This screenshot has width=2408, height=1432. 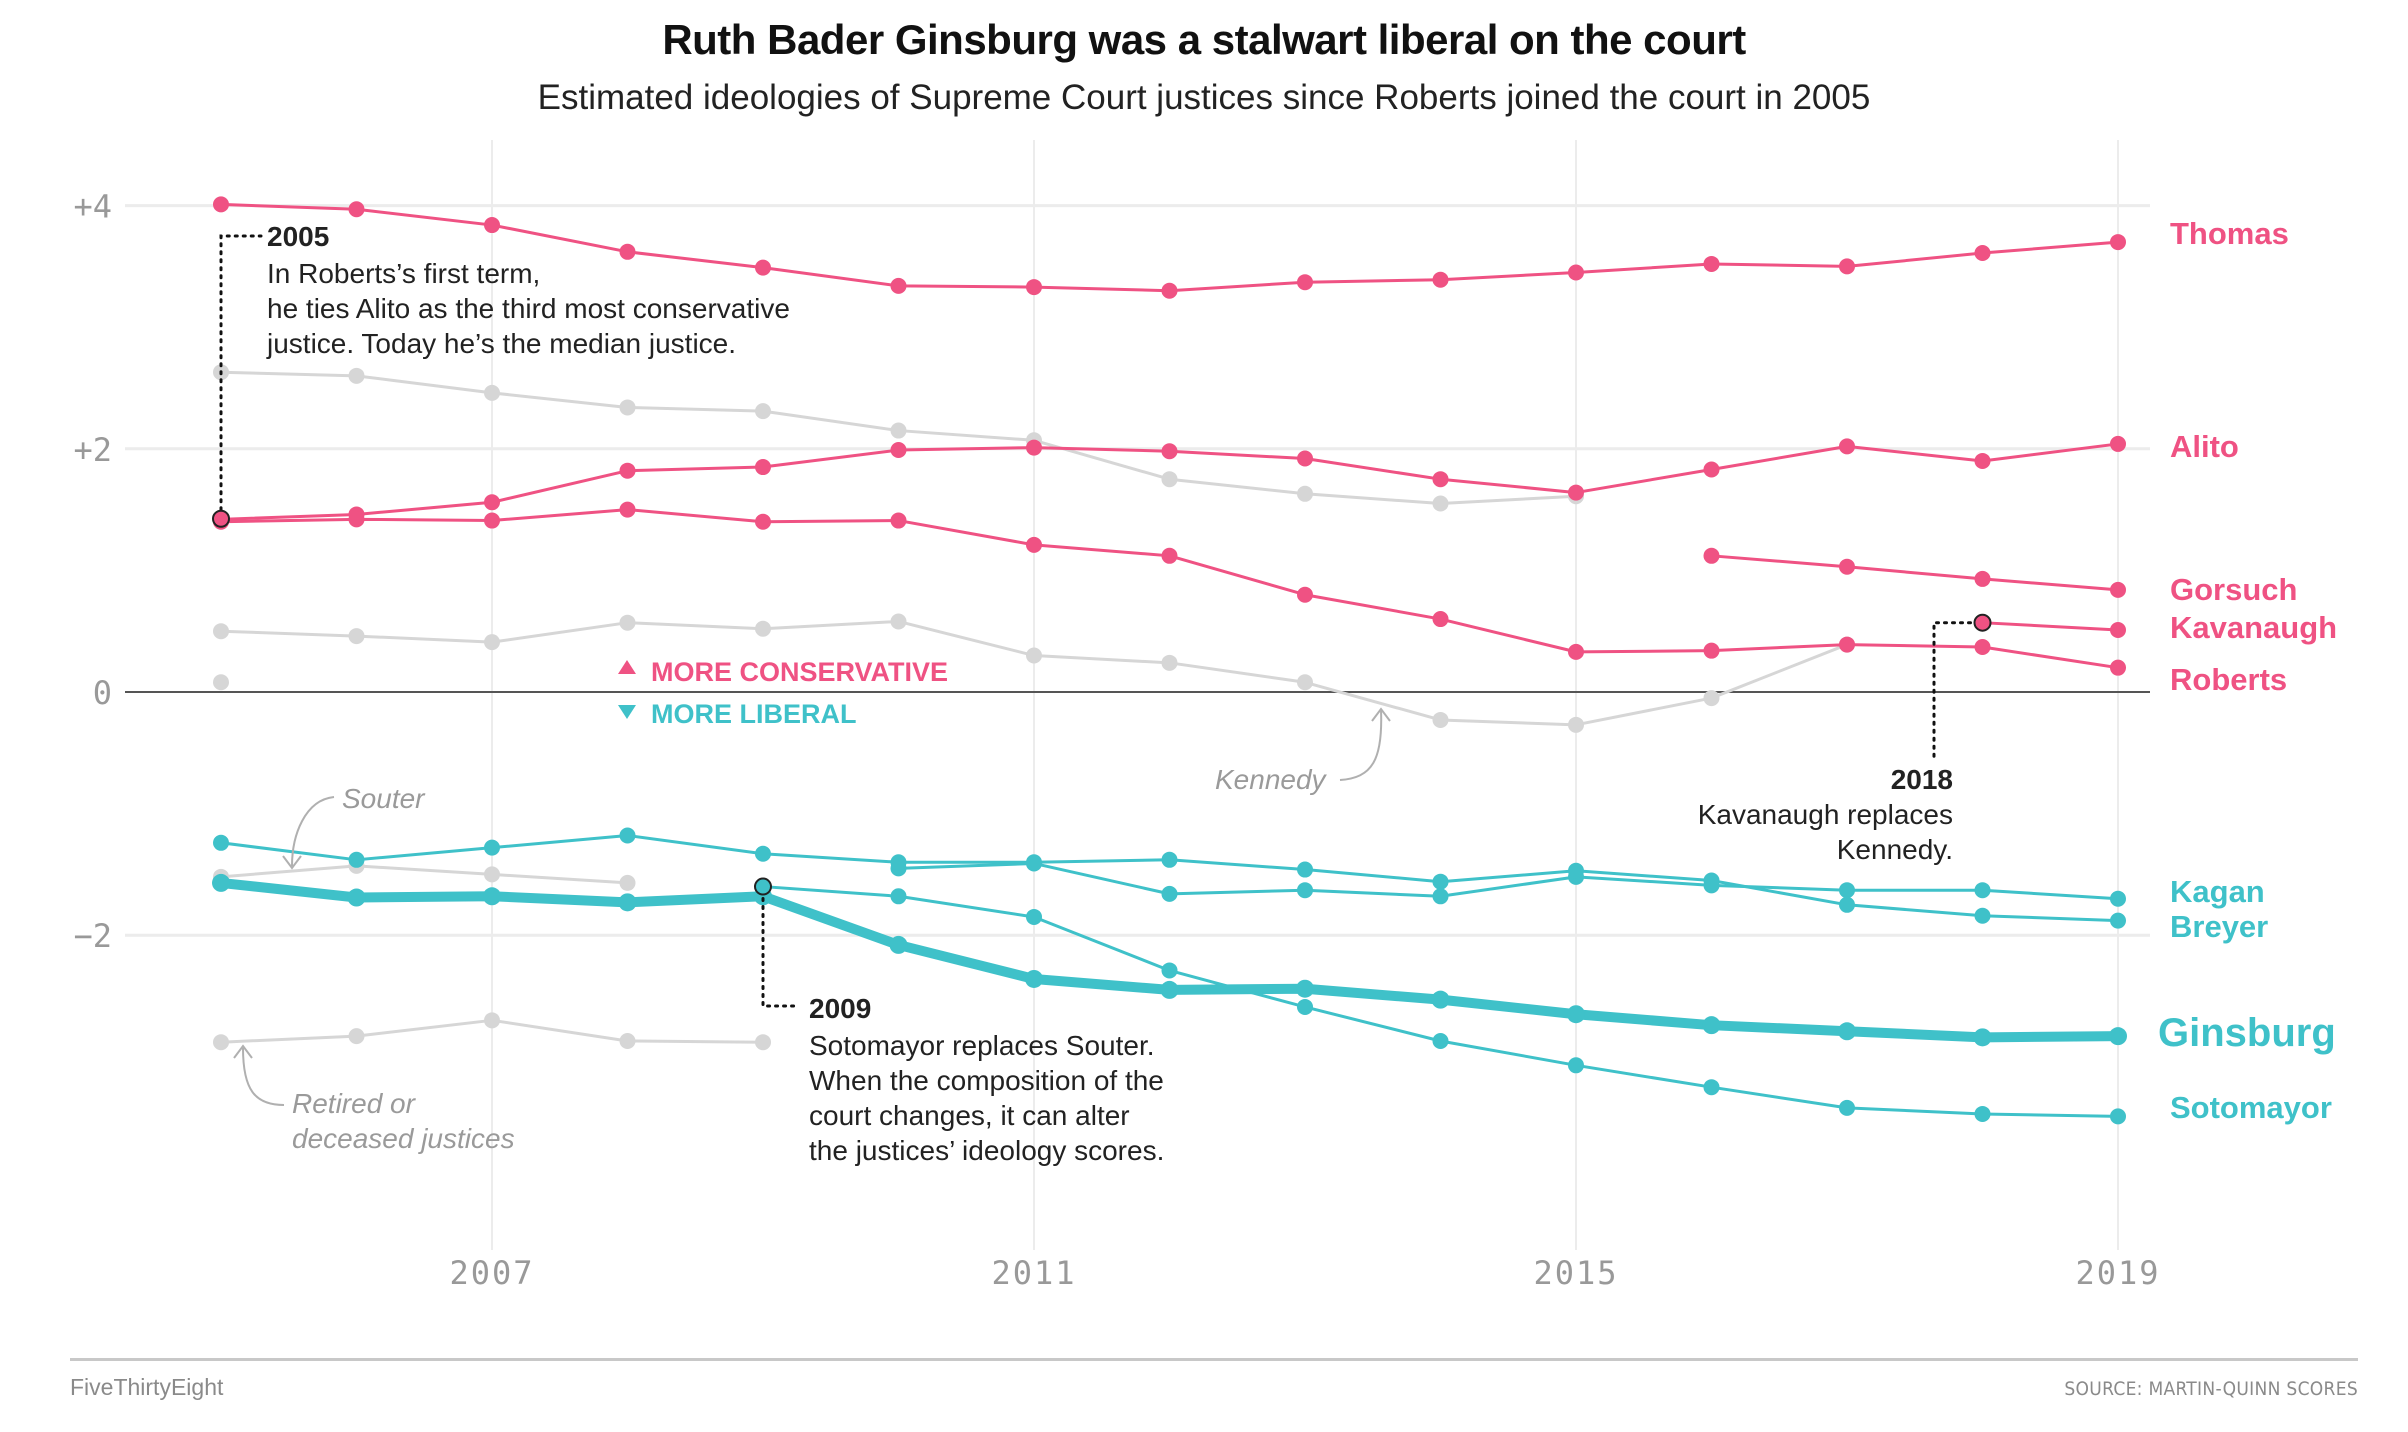 What do you see at coordinates (403, 1138) in the screenshot?
I see `retired-callout-line2: deceased justices` at bounding box center [403, 1138].